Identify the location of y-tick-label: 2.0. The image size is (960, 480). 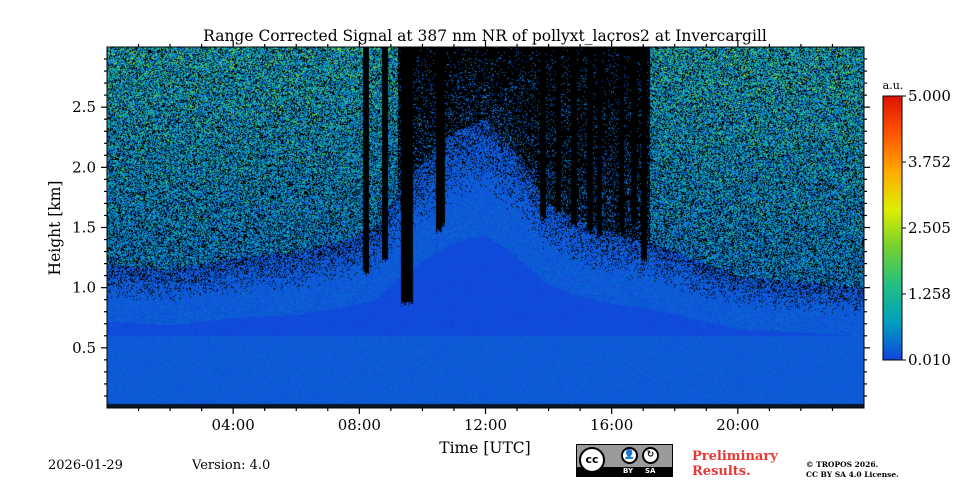
(84, 167).